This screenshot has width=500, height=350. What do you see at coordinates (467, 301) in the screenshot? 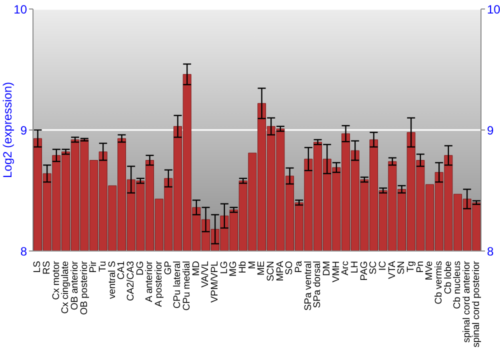
I see `x-tick-label: spinal cord anterior` at bounding box center [467, 301].